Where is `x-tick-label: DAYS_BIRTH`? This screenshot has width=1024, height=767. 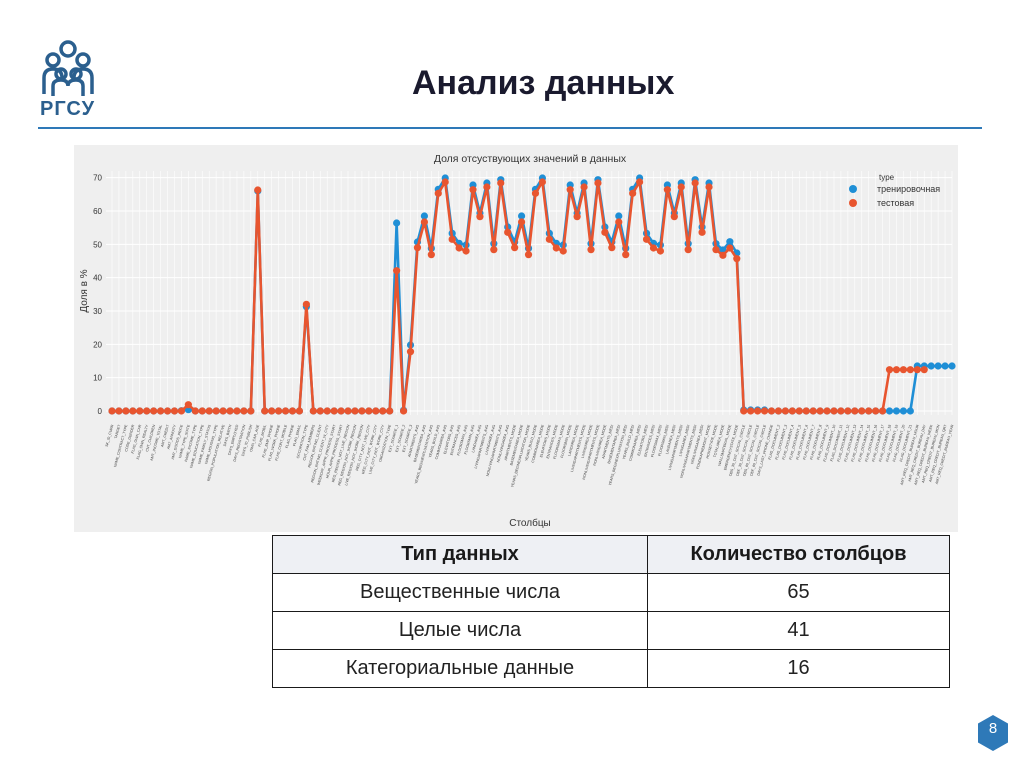
x-tick-label: DAYS_BIRTH is located at coordinates (228, 435).